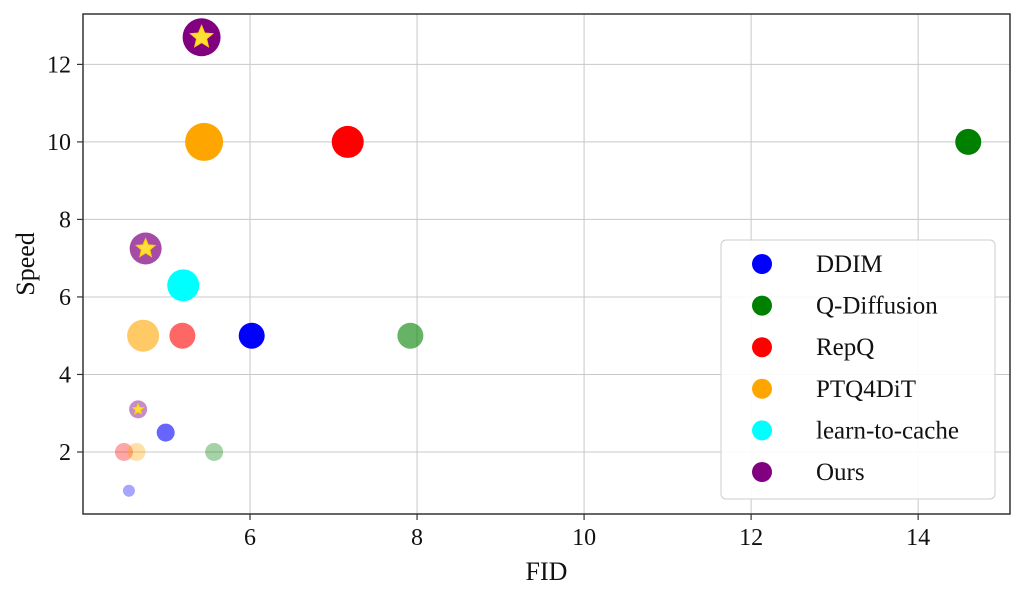  Describe the element at coordinates (762, 264) in the screenshot. I see `legend-marker-ddim` at that location.